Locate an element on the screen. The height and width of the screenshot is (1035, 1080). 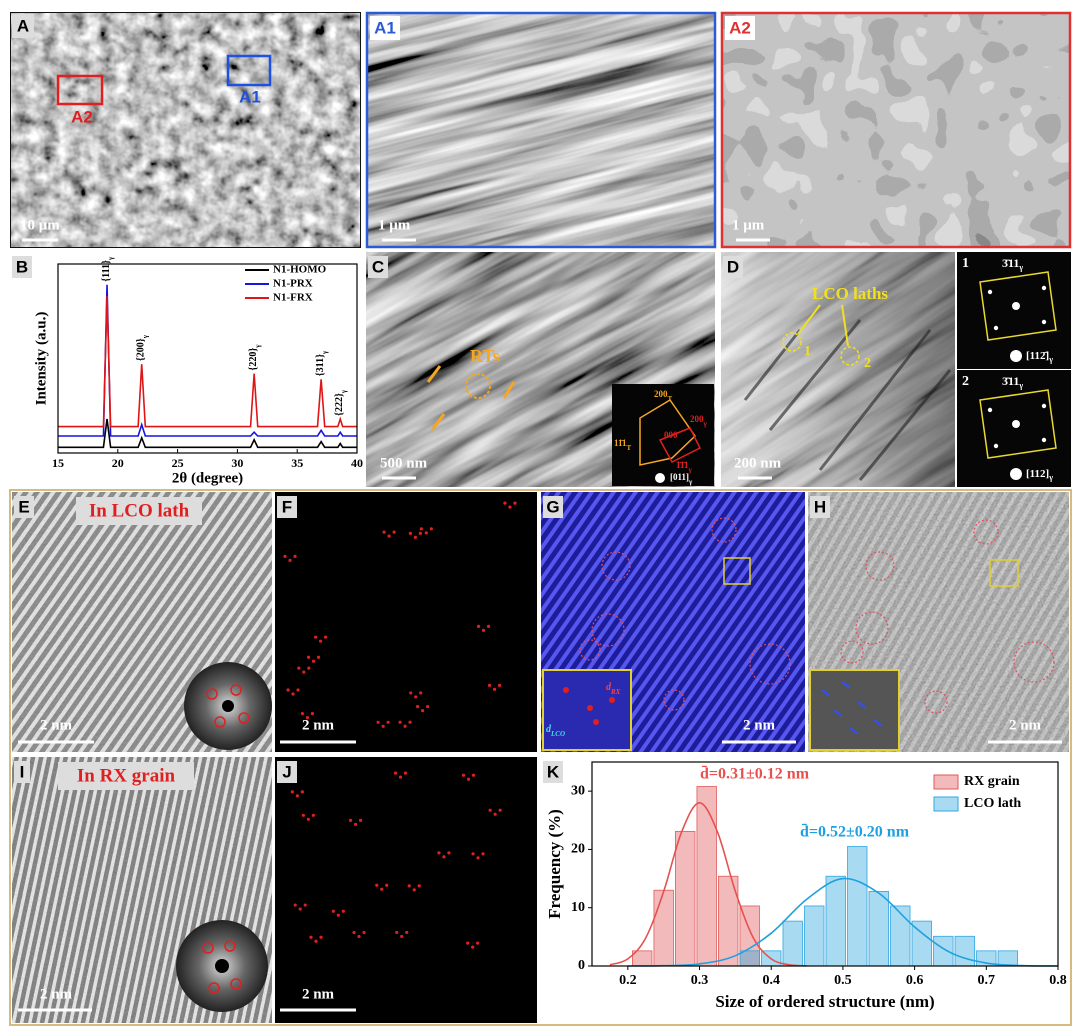
spot-sub: T is located at coordinates (629, 448).